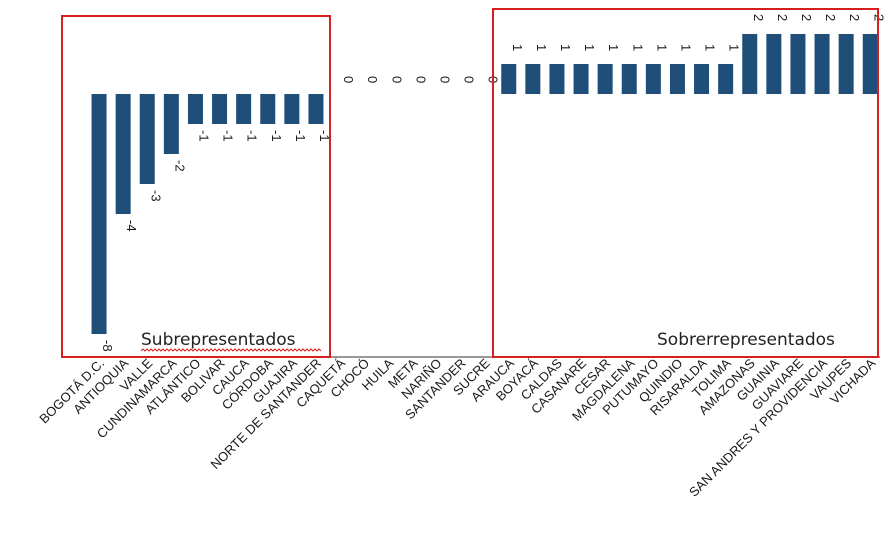 The height and width of the screenshot is (553, 886). I want to click on overrepresented-label: Sobrerrepresentados, so click(746, 340).